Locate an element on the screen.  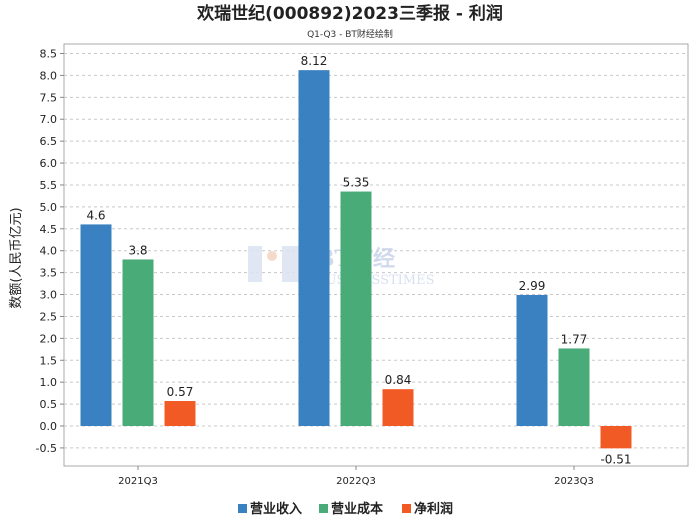
chart-subtitle: Q1-Q3 - BT财经绘制 is located at coordinates (350, 34).